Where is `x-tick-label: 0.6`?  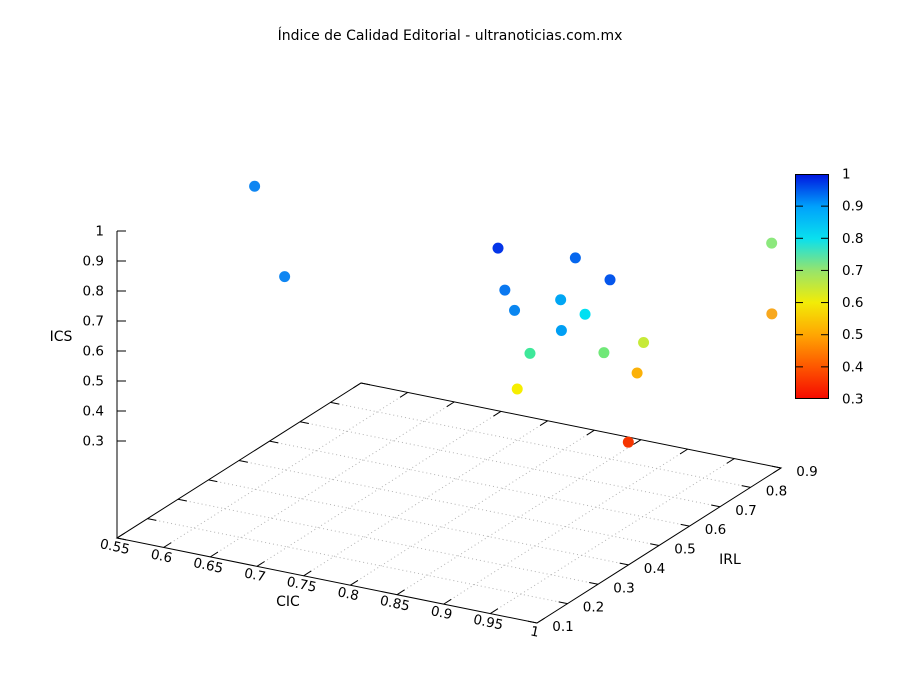 x-tick-label: 0.6 is located at coordinates (161, 556).